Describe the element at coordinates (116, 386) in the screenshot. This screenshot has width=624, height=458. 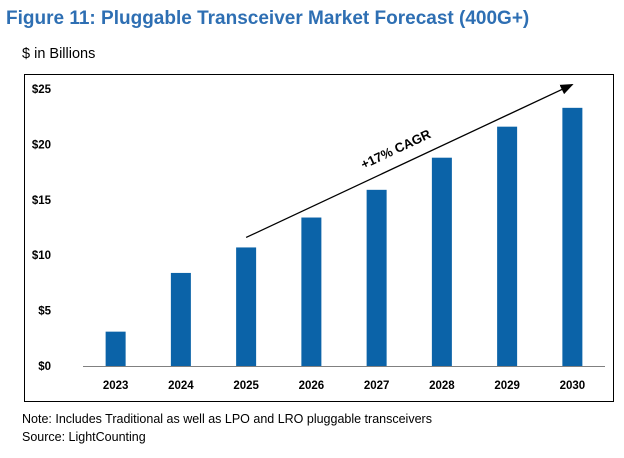
I see `x-tick-label: 2023` at that location.